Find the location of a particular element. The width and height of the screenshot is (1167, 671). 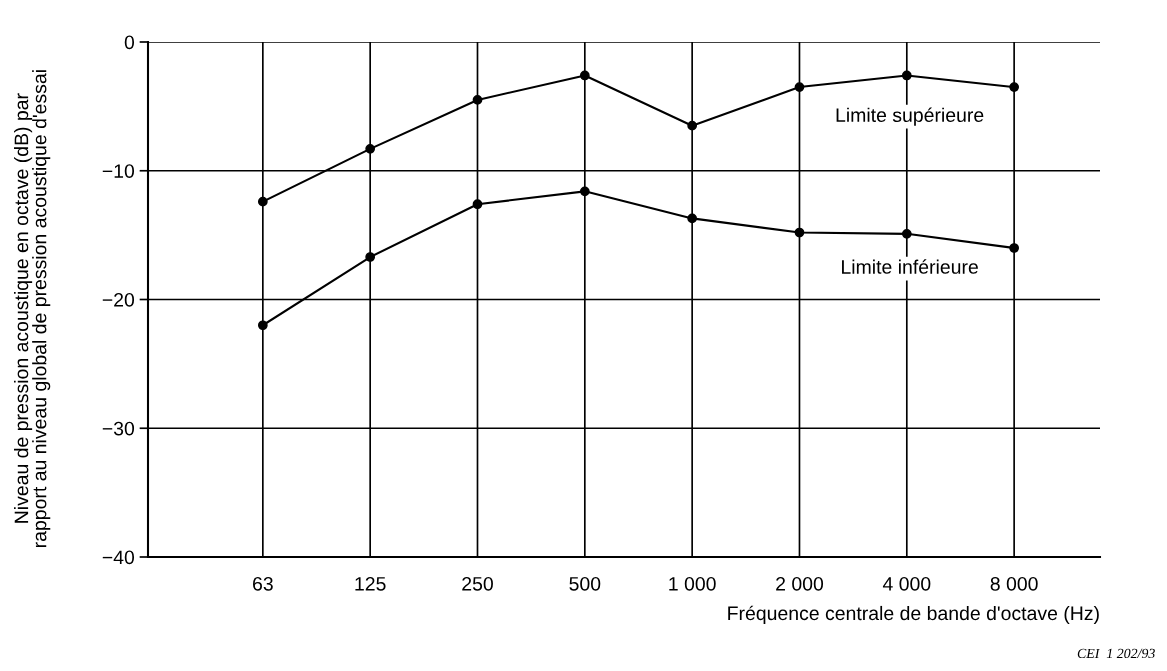

annotation: Limite inférieure is located at coordinates (910, 266).